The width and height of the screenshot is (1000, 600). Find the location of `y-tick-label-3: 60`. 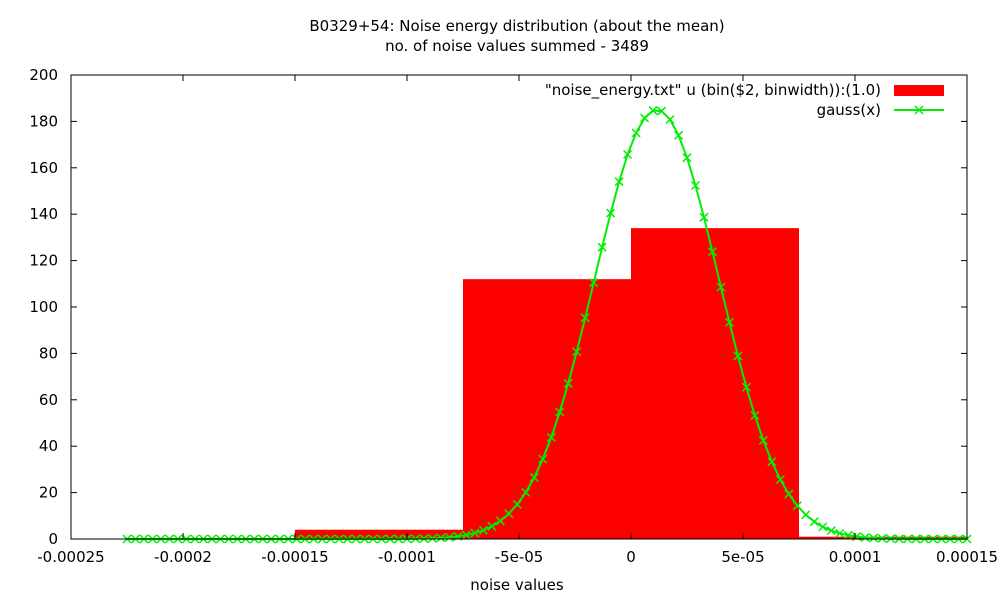

y-tick-label-3: 60 is located at coordinates (48, 400).